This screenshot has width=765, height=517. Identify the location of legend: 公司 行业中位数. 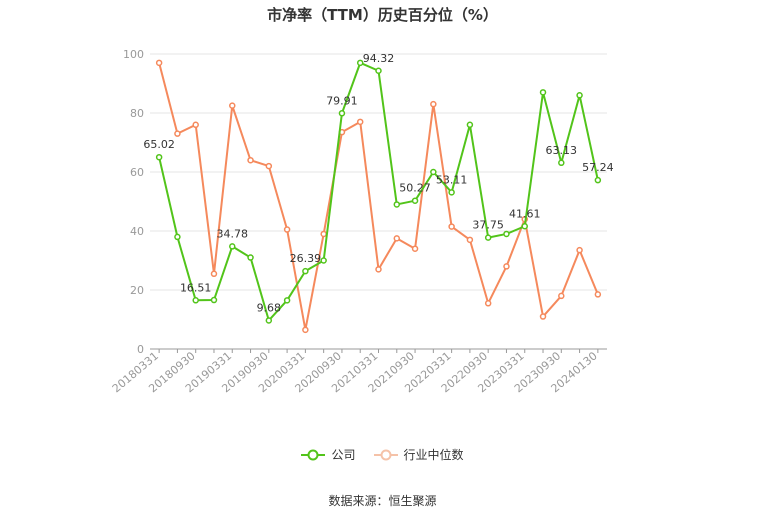
(382, 454).